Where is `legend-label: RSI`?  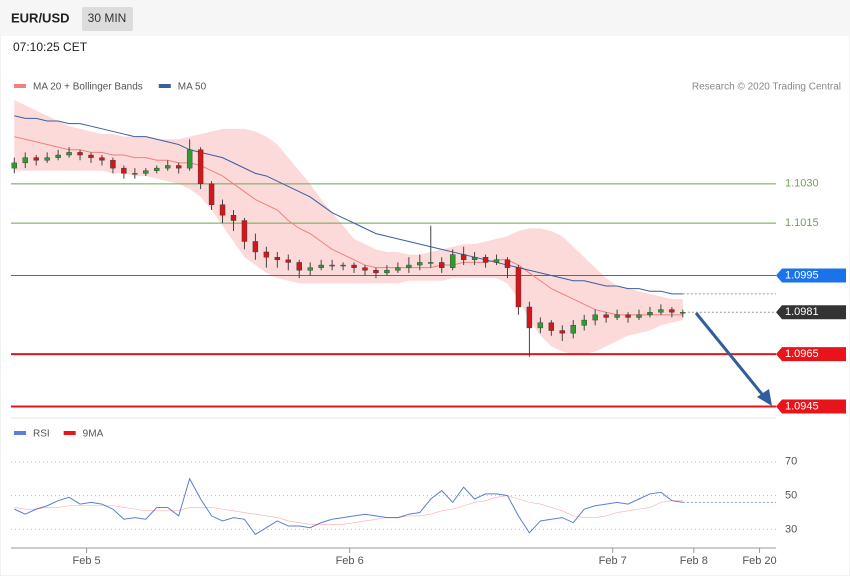
legend-label: RSI is located at coordinates (41, 434).